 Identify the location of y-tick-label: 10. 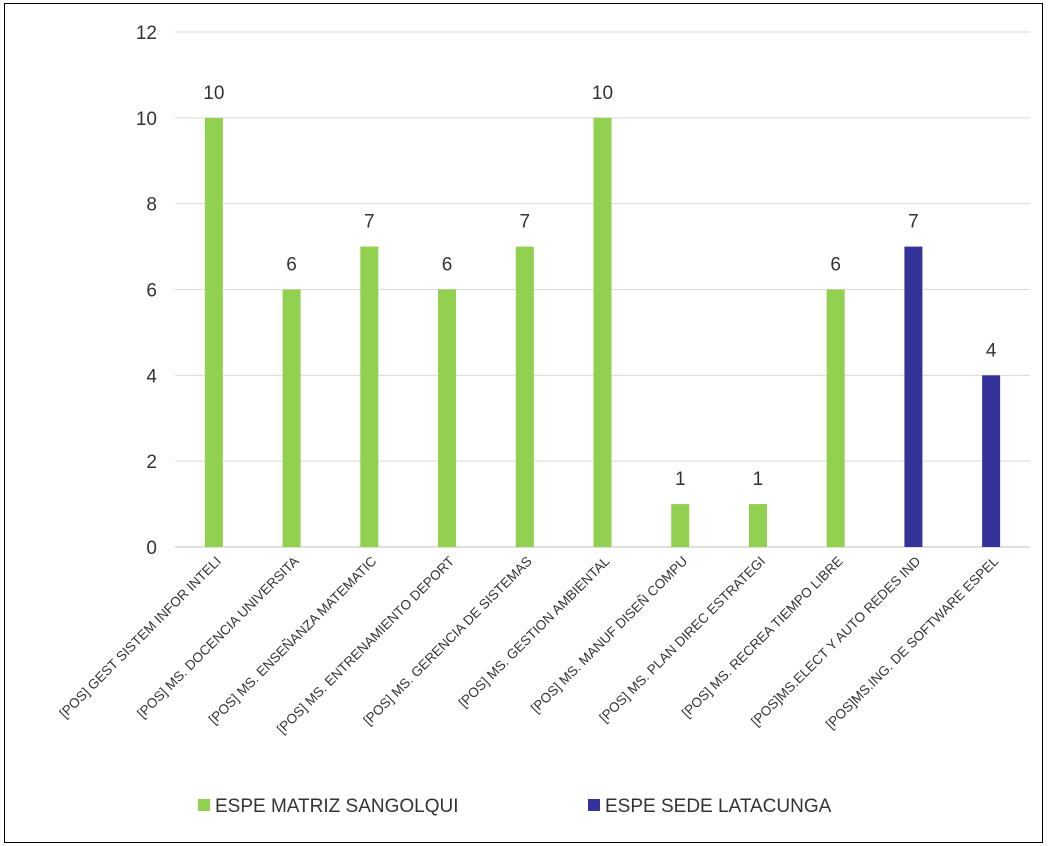
(146, 119).